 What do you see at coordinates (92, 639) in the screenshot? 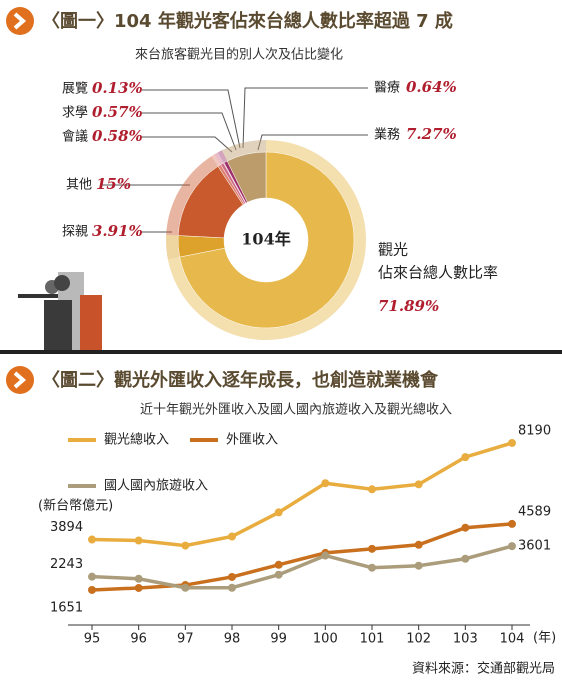
I see `x-tick-label: 95` at bounding box center [92, 639].